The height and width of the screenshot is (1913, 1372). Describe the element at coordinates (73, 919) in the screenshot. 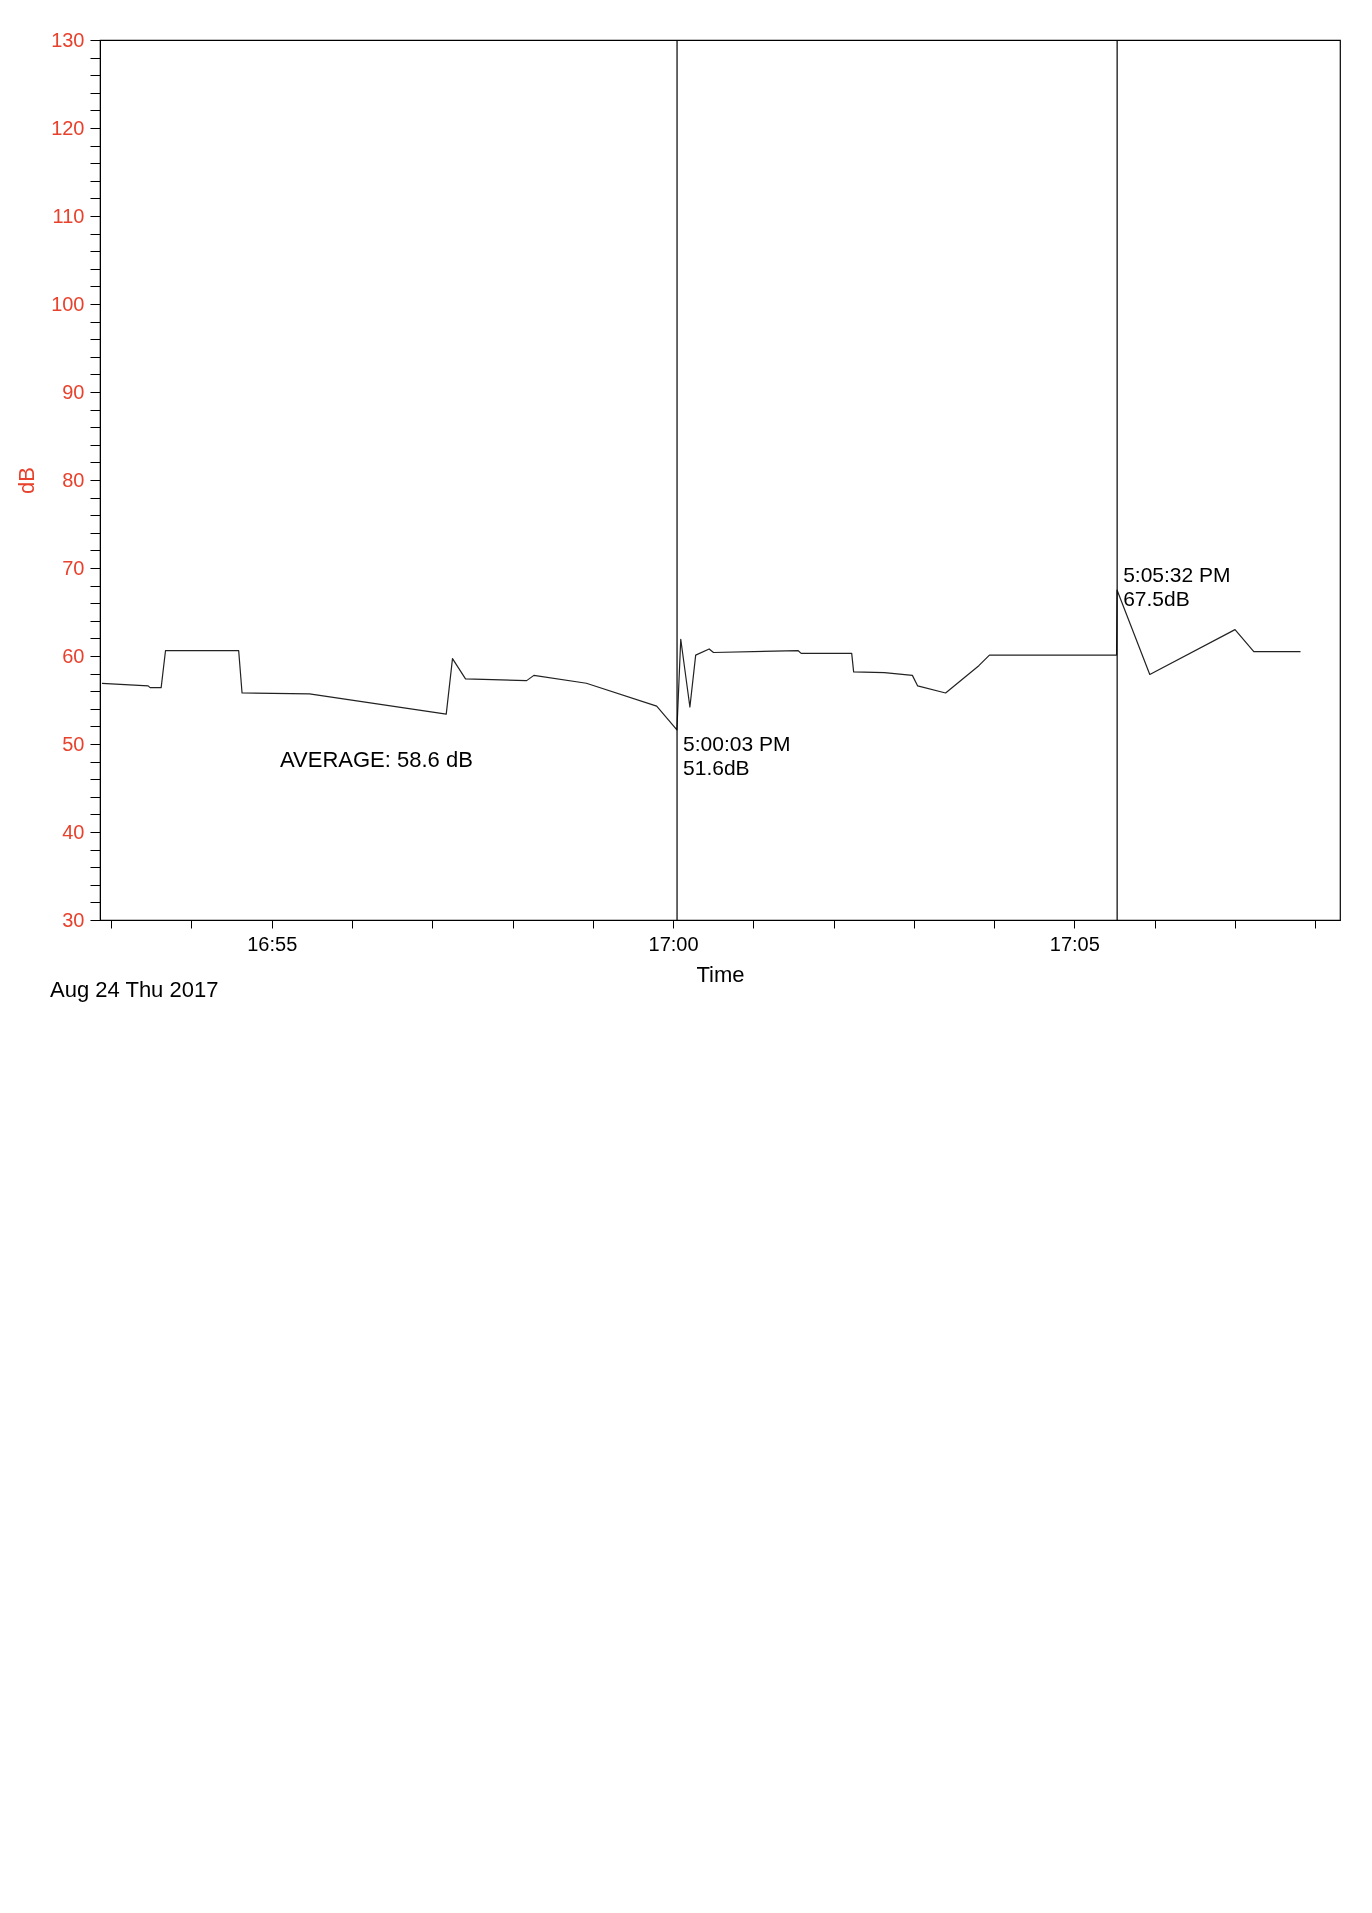

I see `y-tick-label: 30` at that location.